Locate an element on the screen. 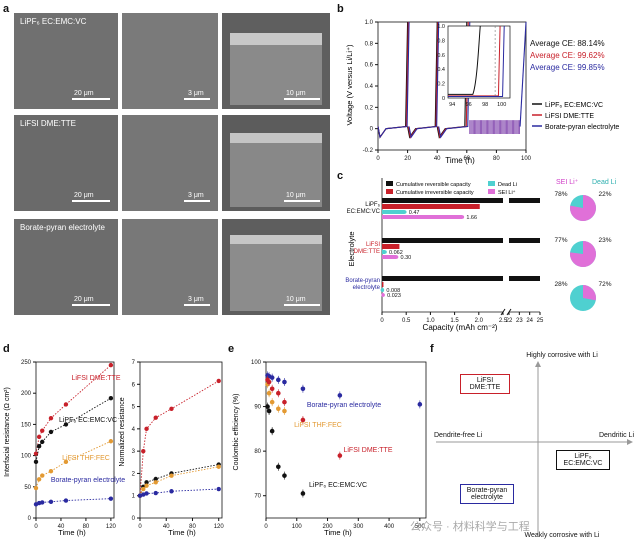  watermark-text: 公众号 · 材料科学与工程 is located at coordinates (470, 527).